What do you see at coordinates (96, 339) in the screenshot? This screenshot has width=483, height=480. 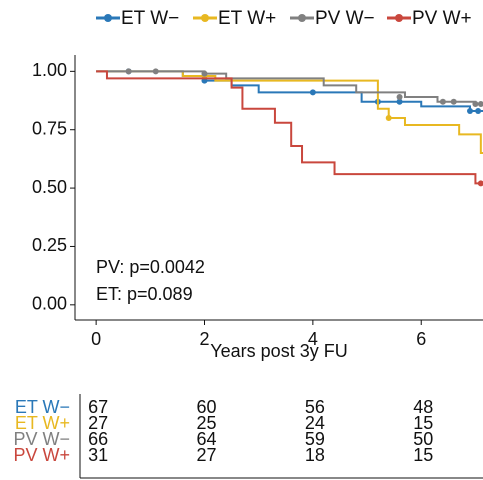 I see `x-tick-label: 0` at bounding box center [96, 339].